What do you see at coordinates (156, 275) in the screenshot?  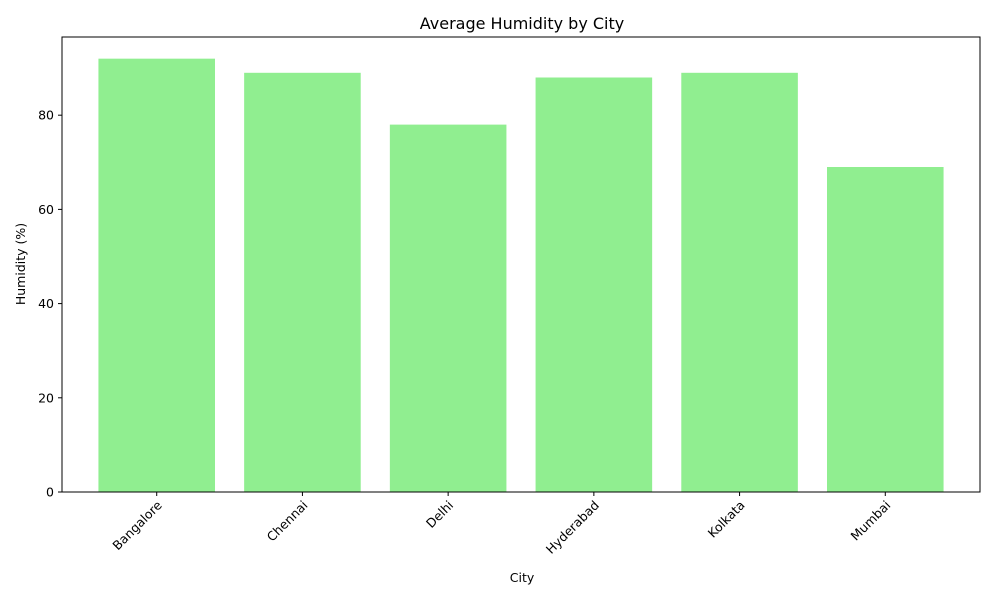 I see `bar-bangalore` at bounding box center [156, 275].